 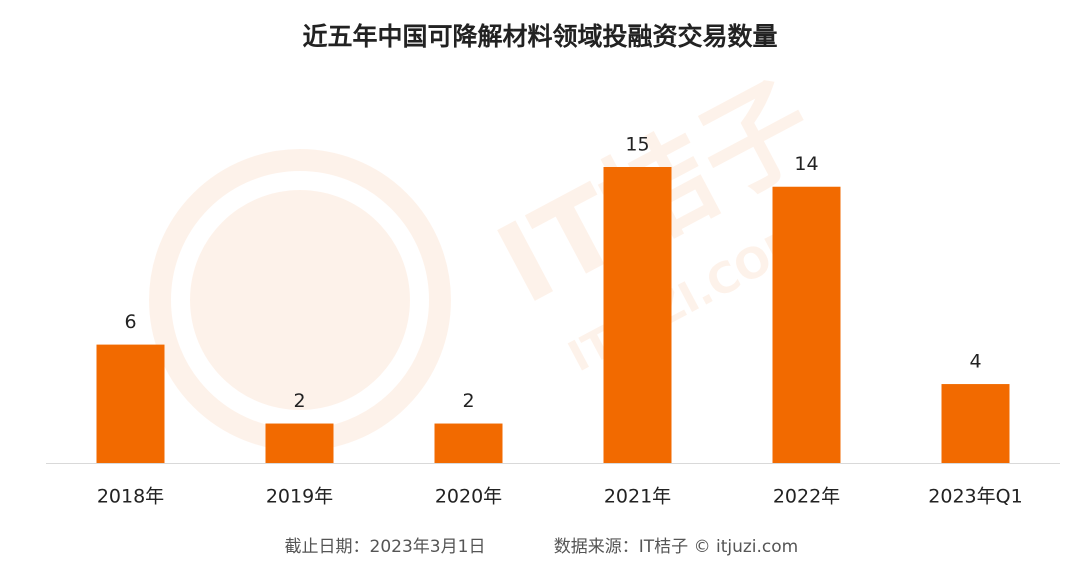 I want to click on x-tick-label: 2022年, so click(x=806, y=497).